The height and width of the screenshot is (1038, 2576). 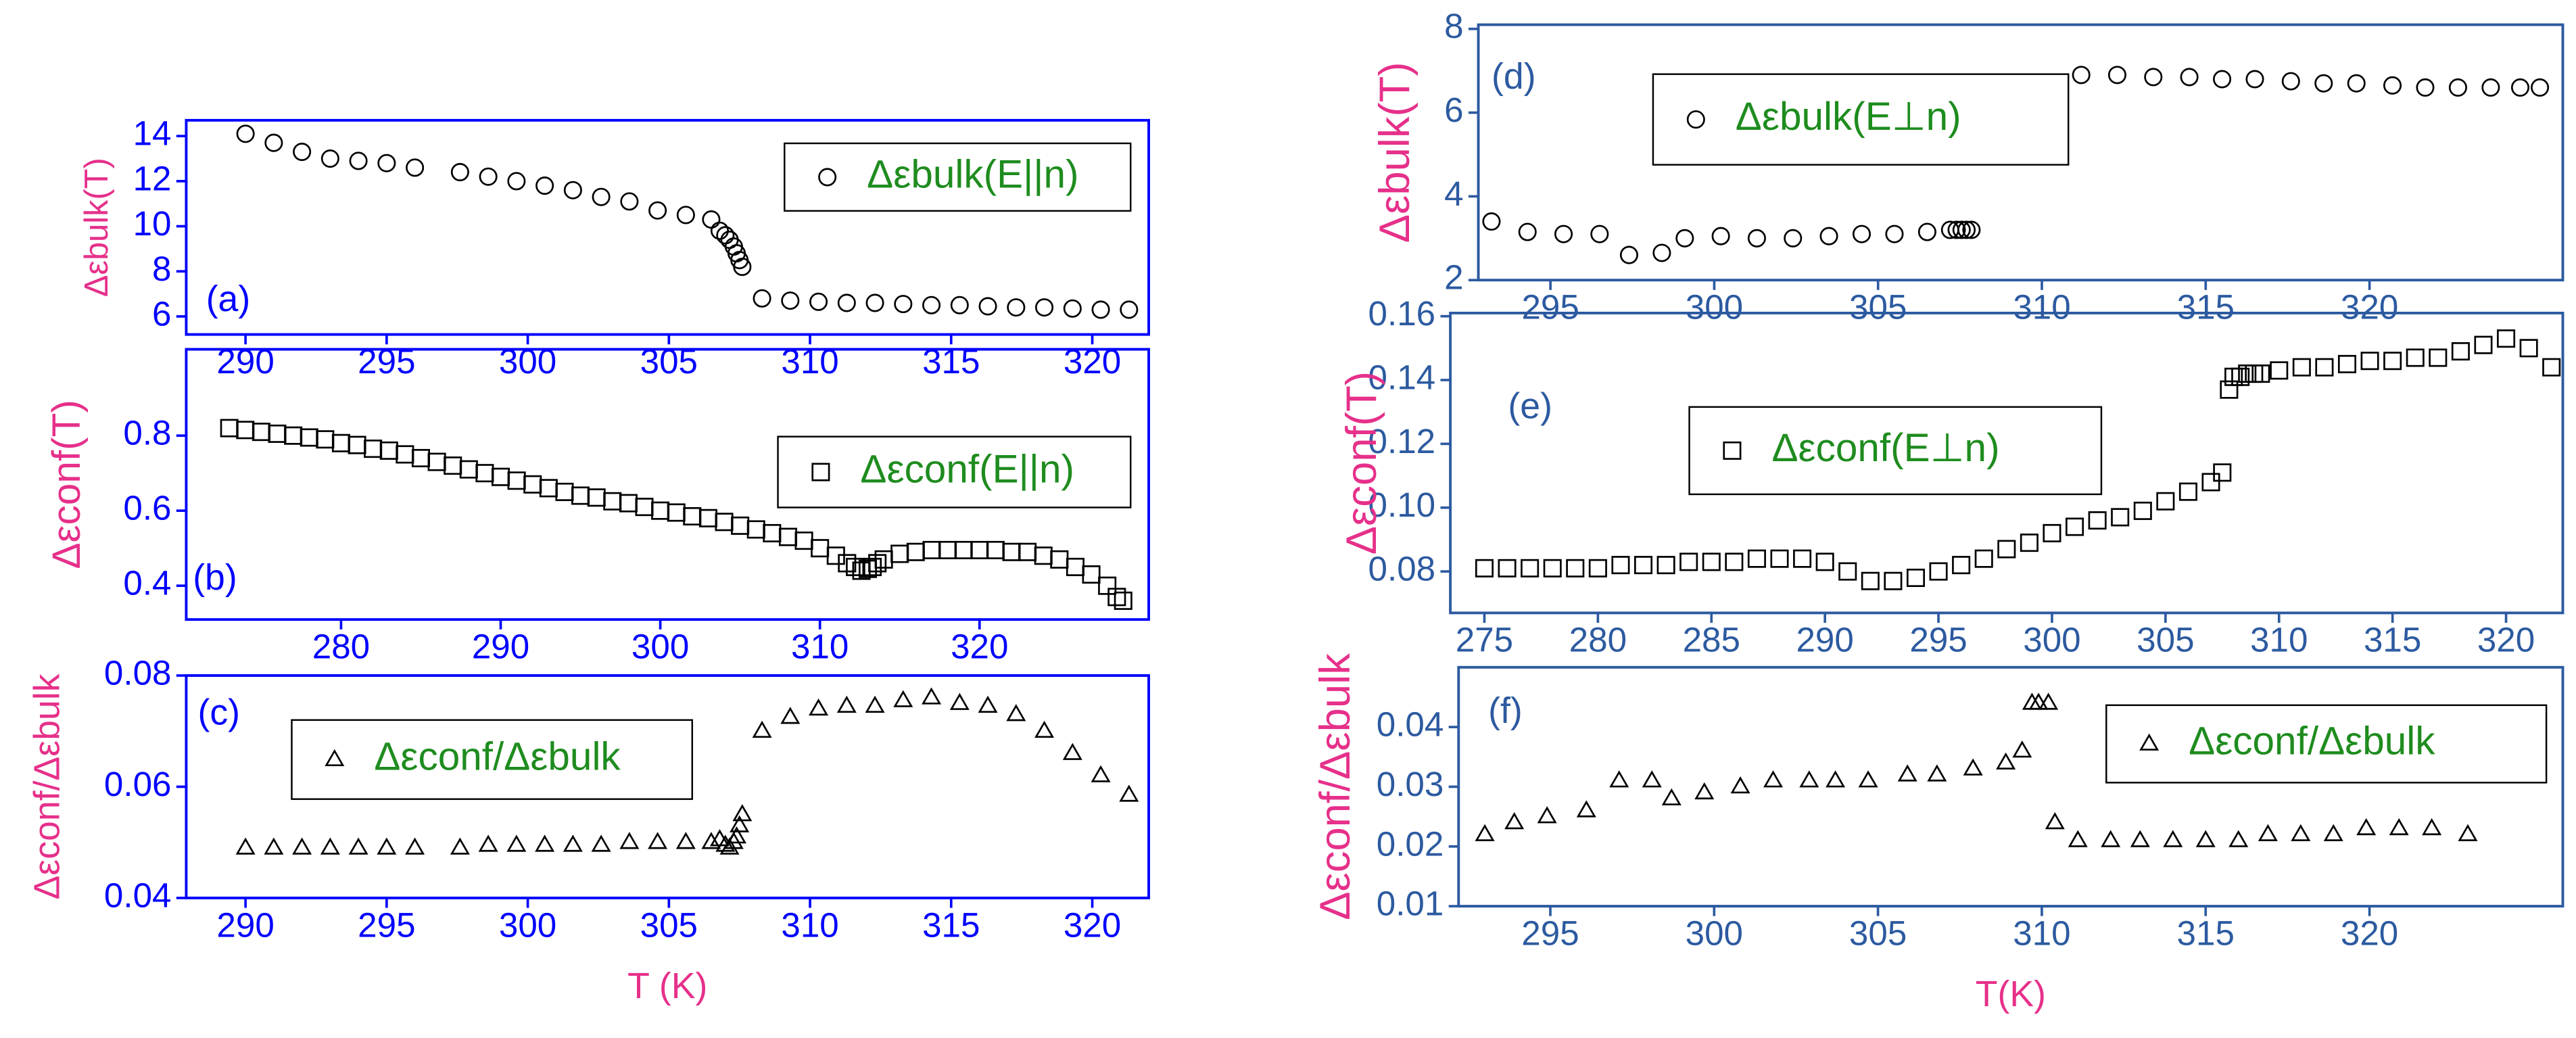 What do you see at coordinates (215, 577) in the screenshot?
I see `panel-label: (b)` at bounding box center [215, 577].